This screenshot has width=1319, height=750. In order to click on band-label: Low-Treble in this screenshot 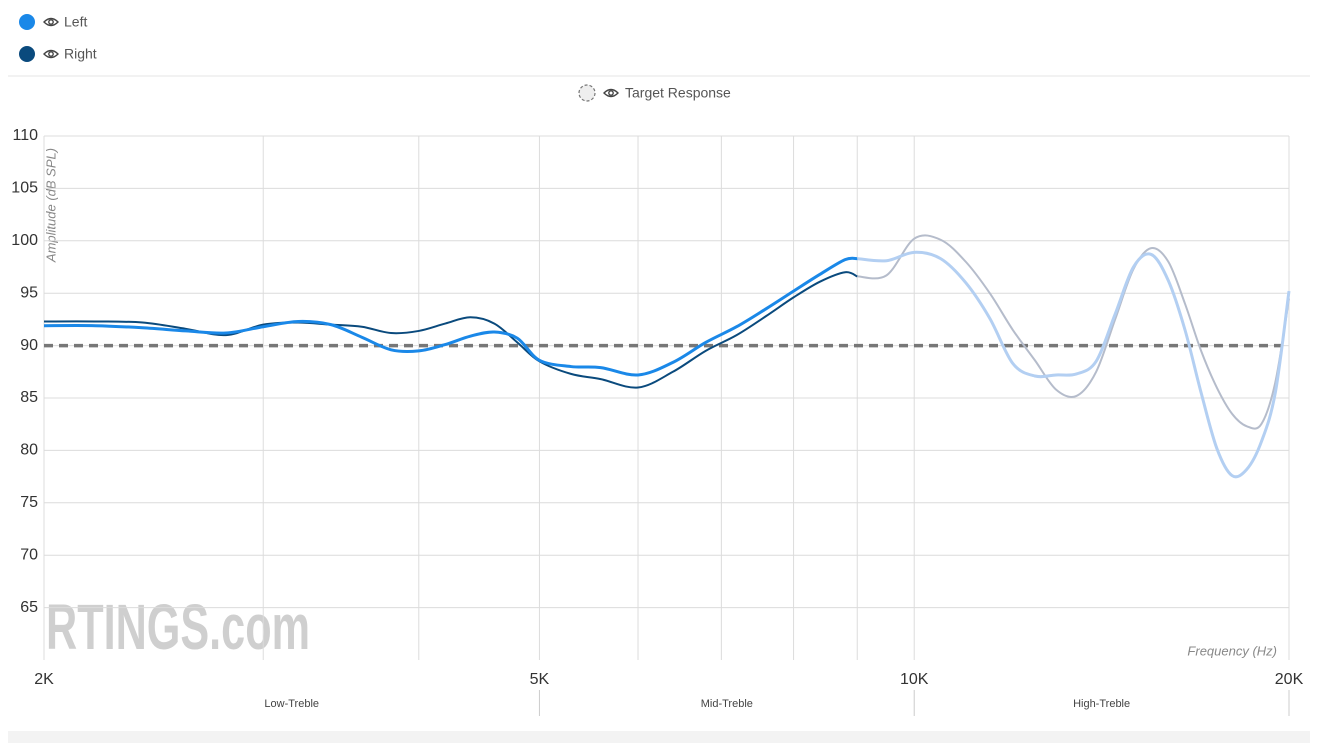, I will do `click(291, 704)`.